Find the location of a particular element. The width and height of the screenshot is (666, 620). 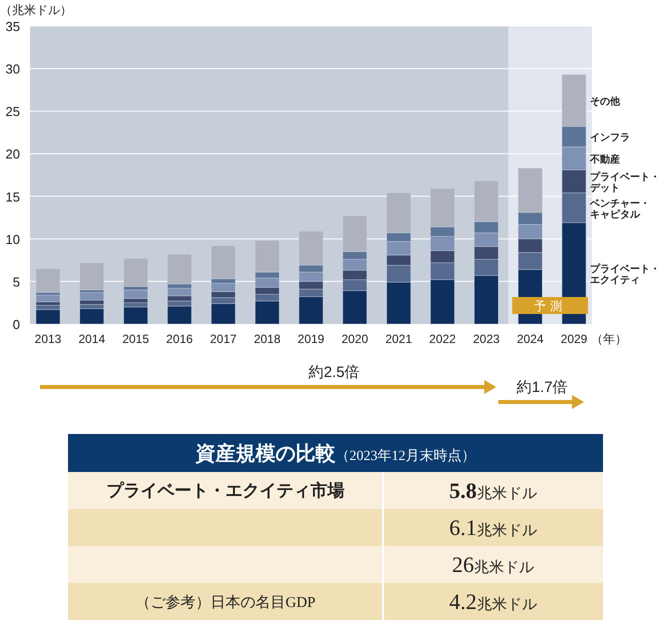

text: プライベート・エクイティ市場 is located at coordinates (225, 490).